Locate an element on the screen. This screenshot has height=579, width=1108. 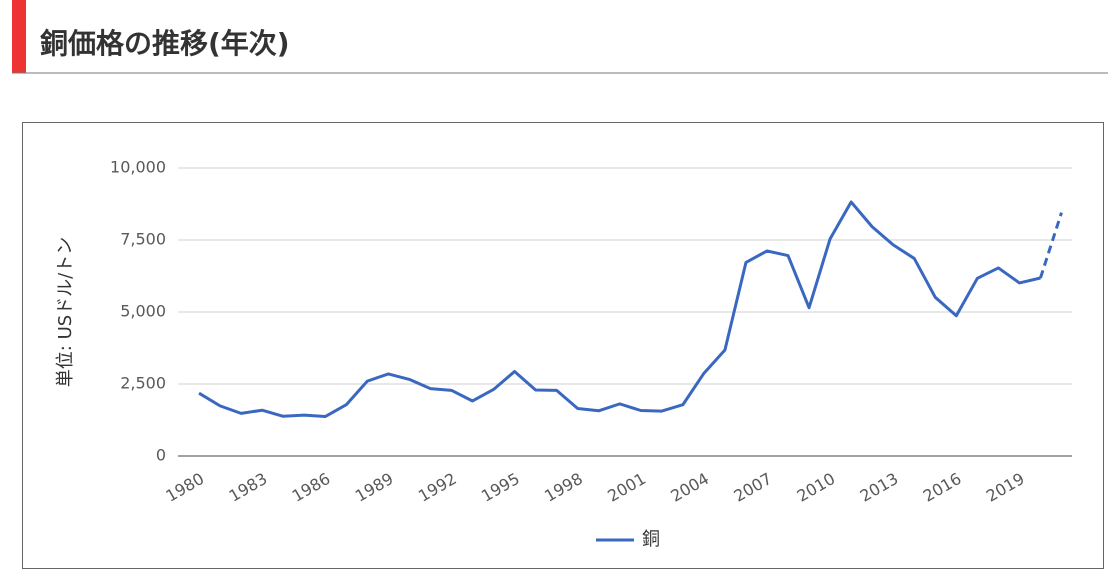
x-tick-label: 2004 is located at coordinates (689, 487).